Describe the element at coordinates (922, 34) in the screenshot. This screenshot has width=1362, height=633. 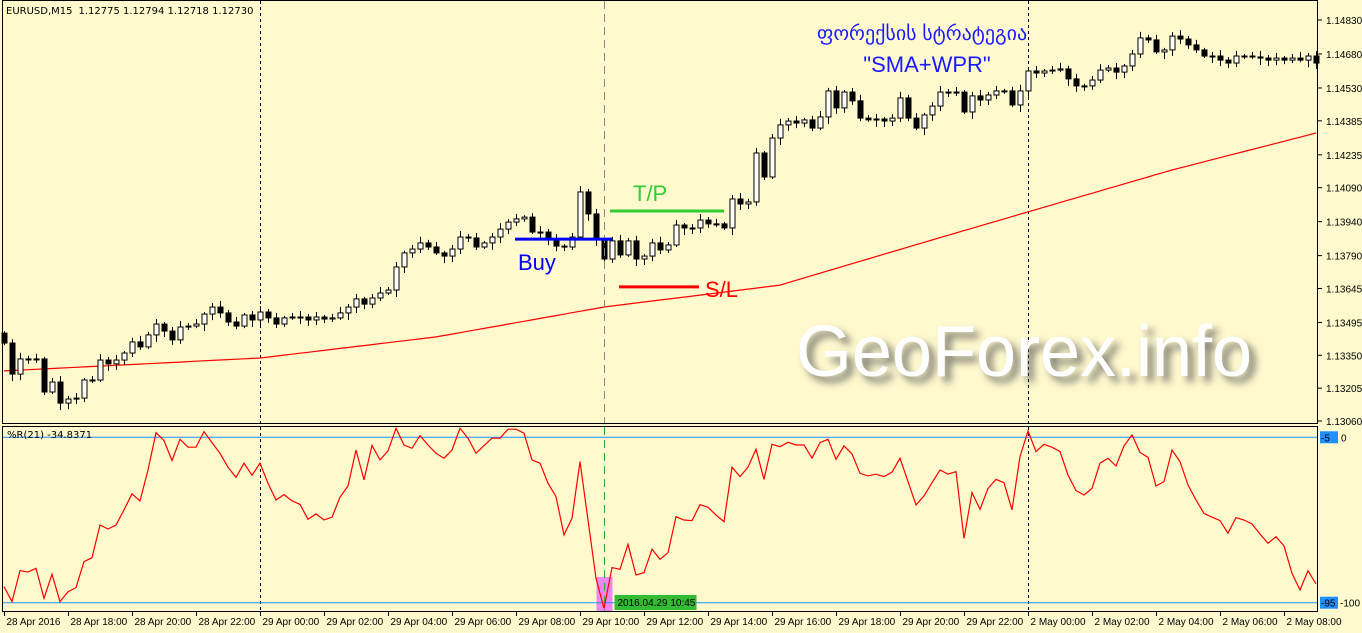
I see `strategy-title-georgian: ფორექსის სტრატეგია` at that location.